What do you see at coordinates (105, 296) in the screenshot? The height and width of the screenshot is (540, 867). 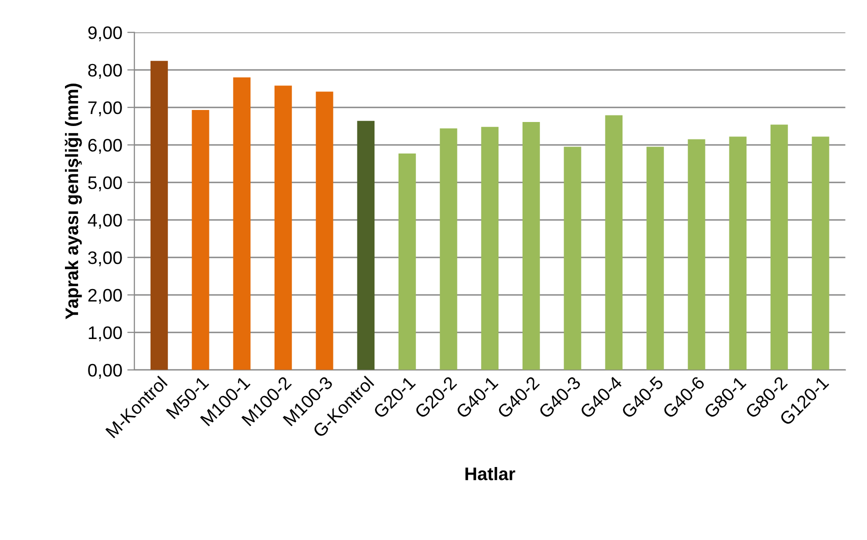 I see `y-tick-label: 2,00` at bounding box center [105, 296].